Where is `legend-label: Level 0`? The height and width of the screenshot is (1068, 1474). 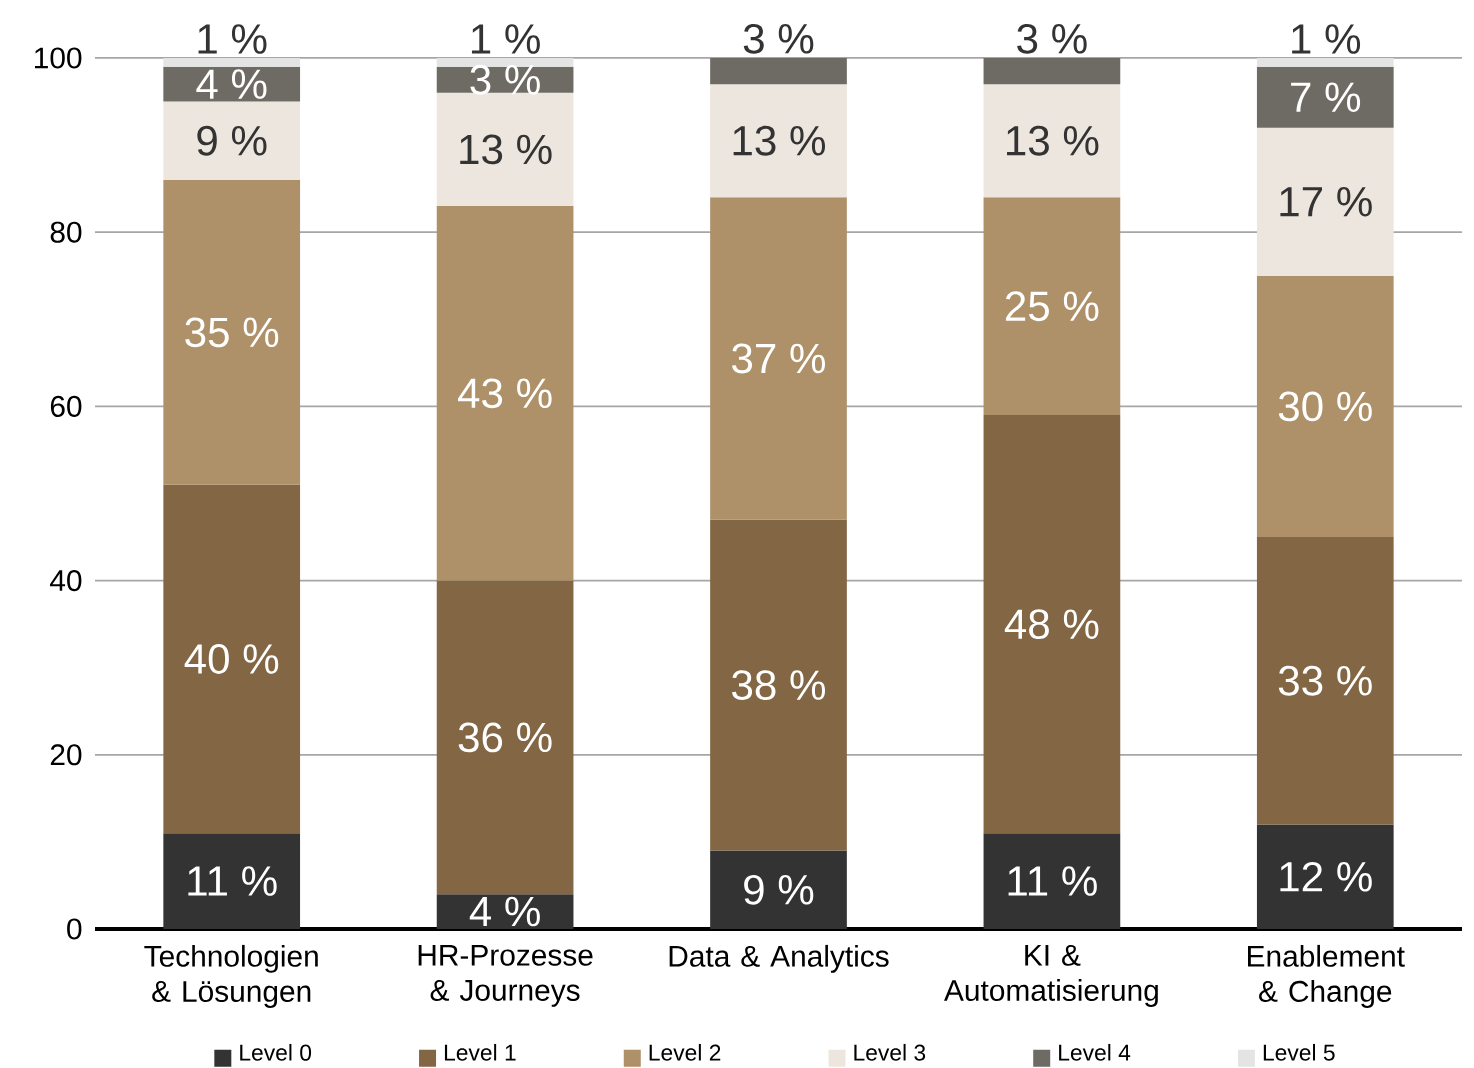
legend-label: Level 0 is located at coordinates (276, 1052).